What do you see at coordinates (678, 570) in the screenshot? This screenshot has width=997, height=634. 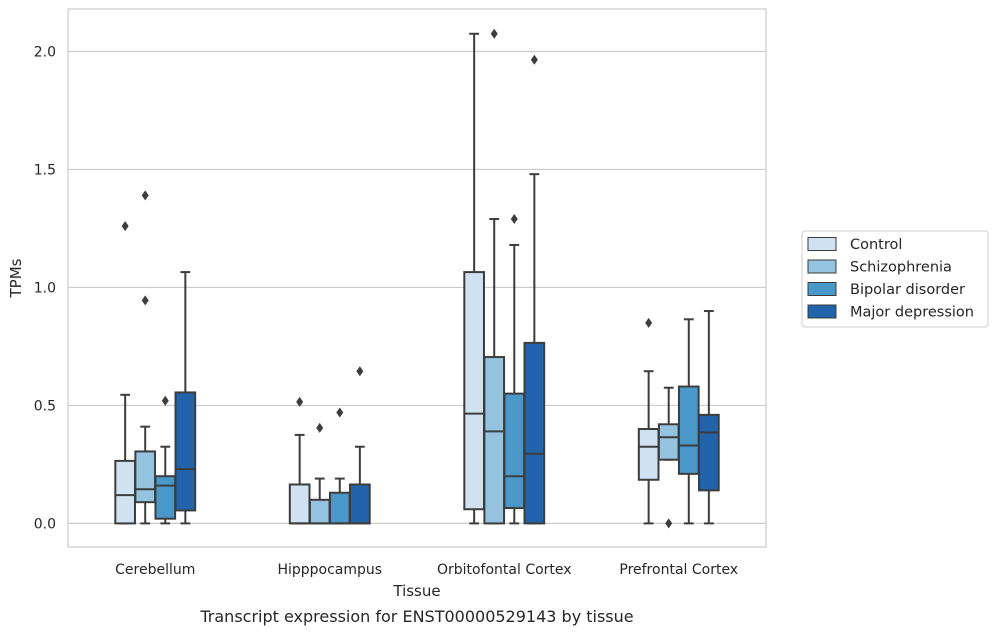 I see `x-tick-label: Prefrontal Cortex` at bounding box center [678, 570].